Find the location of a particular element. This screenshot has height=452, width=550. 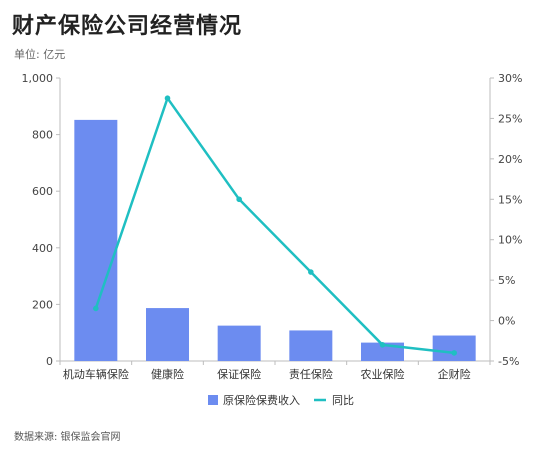

left-tick-label: 600 is located at coordinates (42, 191).